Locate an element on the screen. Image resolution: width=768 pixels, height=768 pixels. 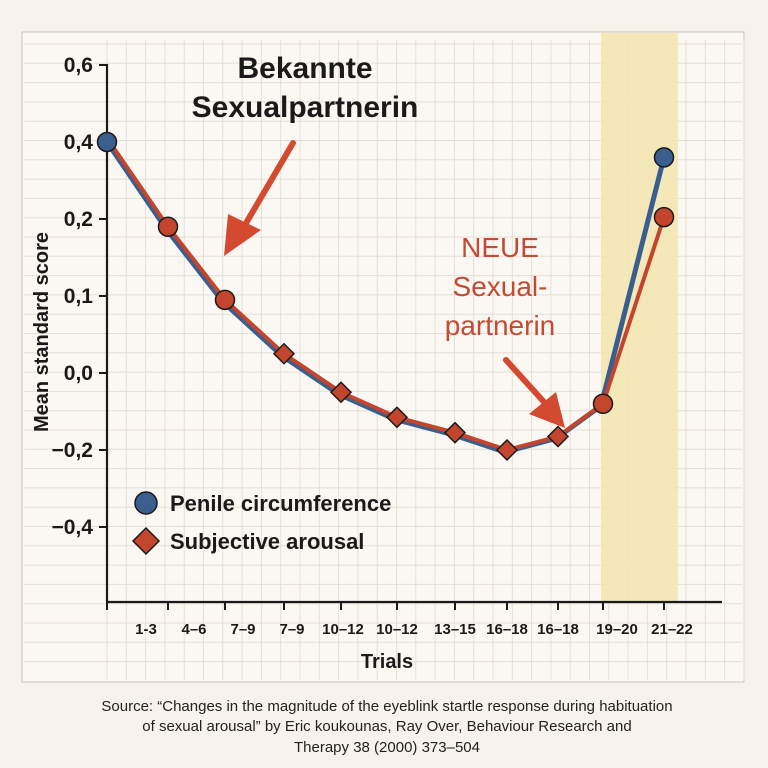
y-tick-label: 0,1 is located at coordinates (79, 296).